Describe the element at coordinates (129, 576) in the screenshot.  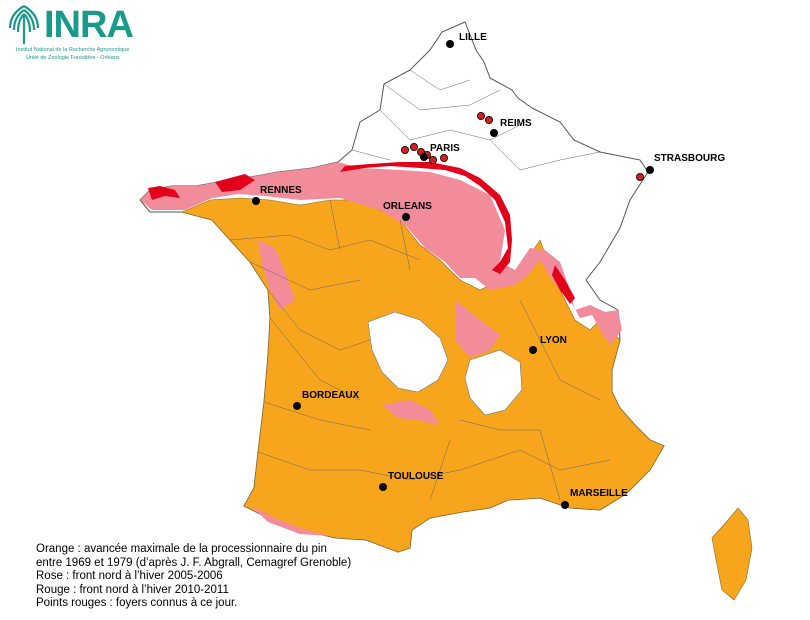
I see `legend-line-pink: Rose : front nord à l’hiver 2005-2006` at that location.